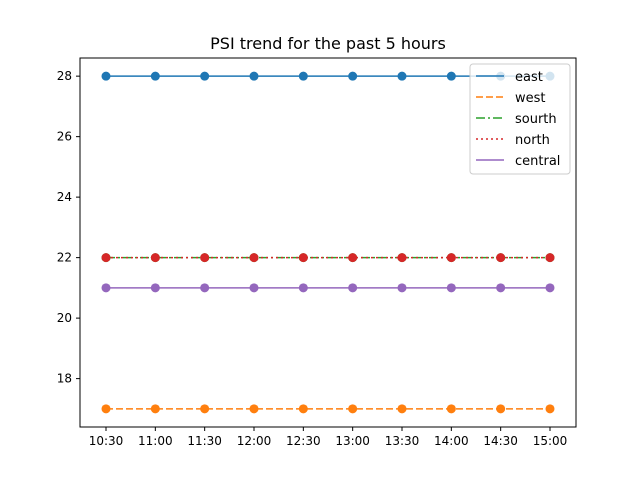 This screenshot has width=640, height=480. Describe the element at coordinates (536, 119) in the screenshot. I see `legend-label-sourth: sourth` at that location.